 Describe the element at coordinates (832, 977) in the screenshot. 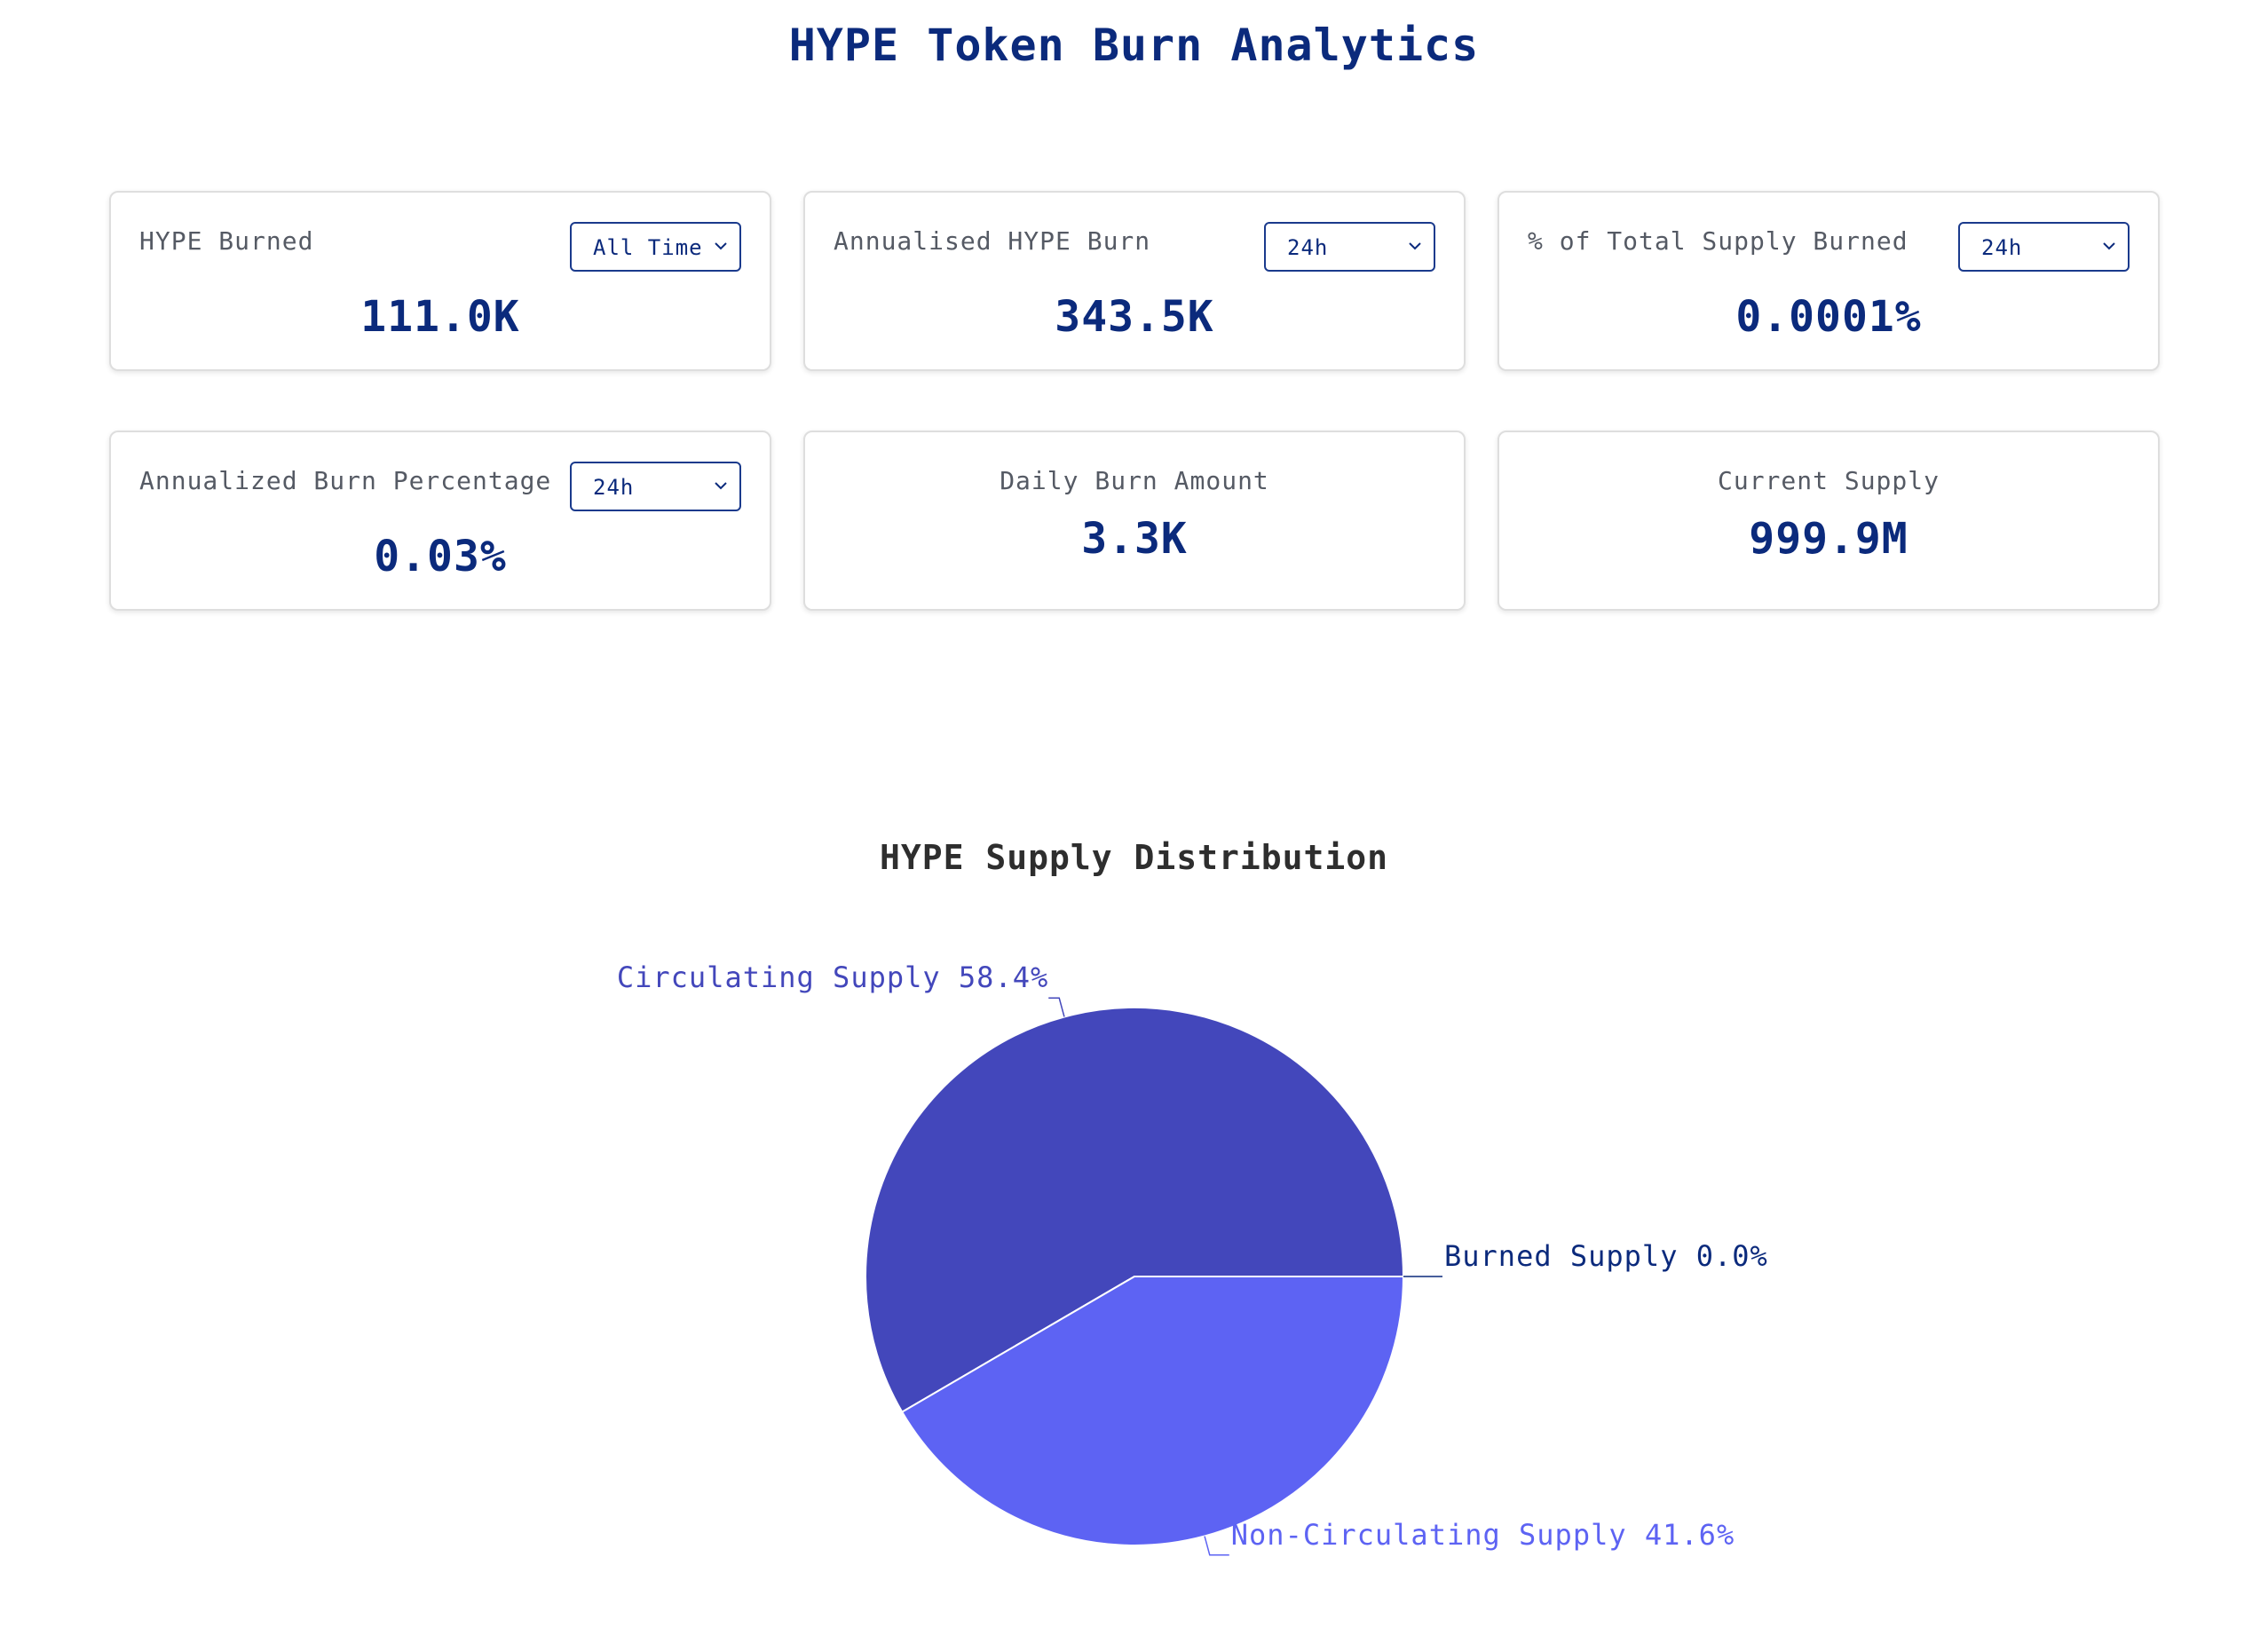

I see `pie-label-circulating-supply: Circulating Supply 58.4%` at that location.